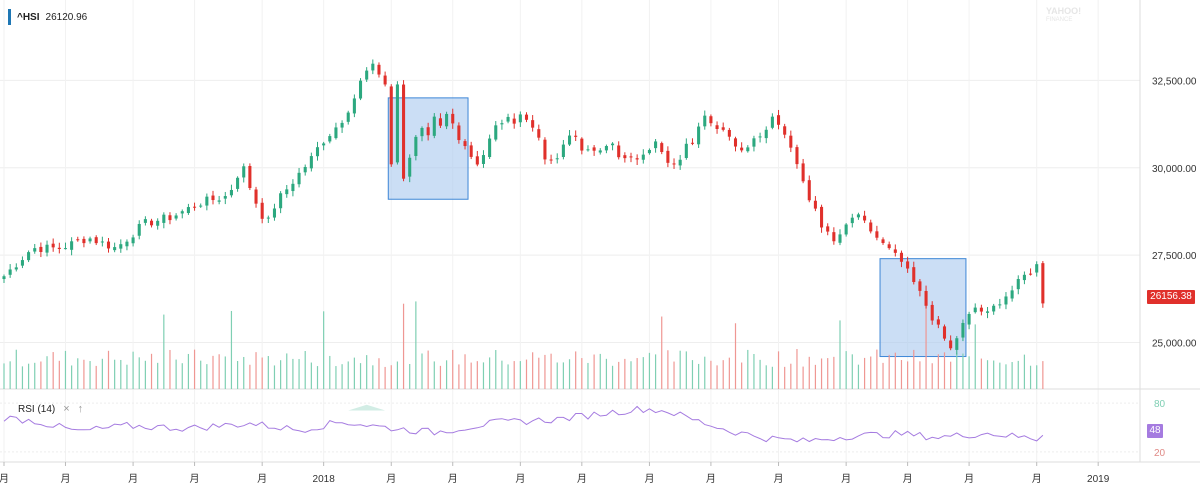 This screenshot has width=1200, height=490. What do you see at coordinates (428, 148) in the screenshot?
I see `highlight-box` at bounding box center [428, 148].